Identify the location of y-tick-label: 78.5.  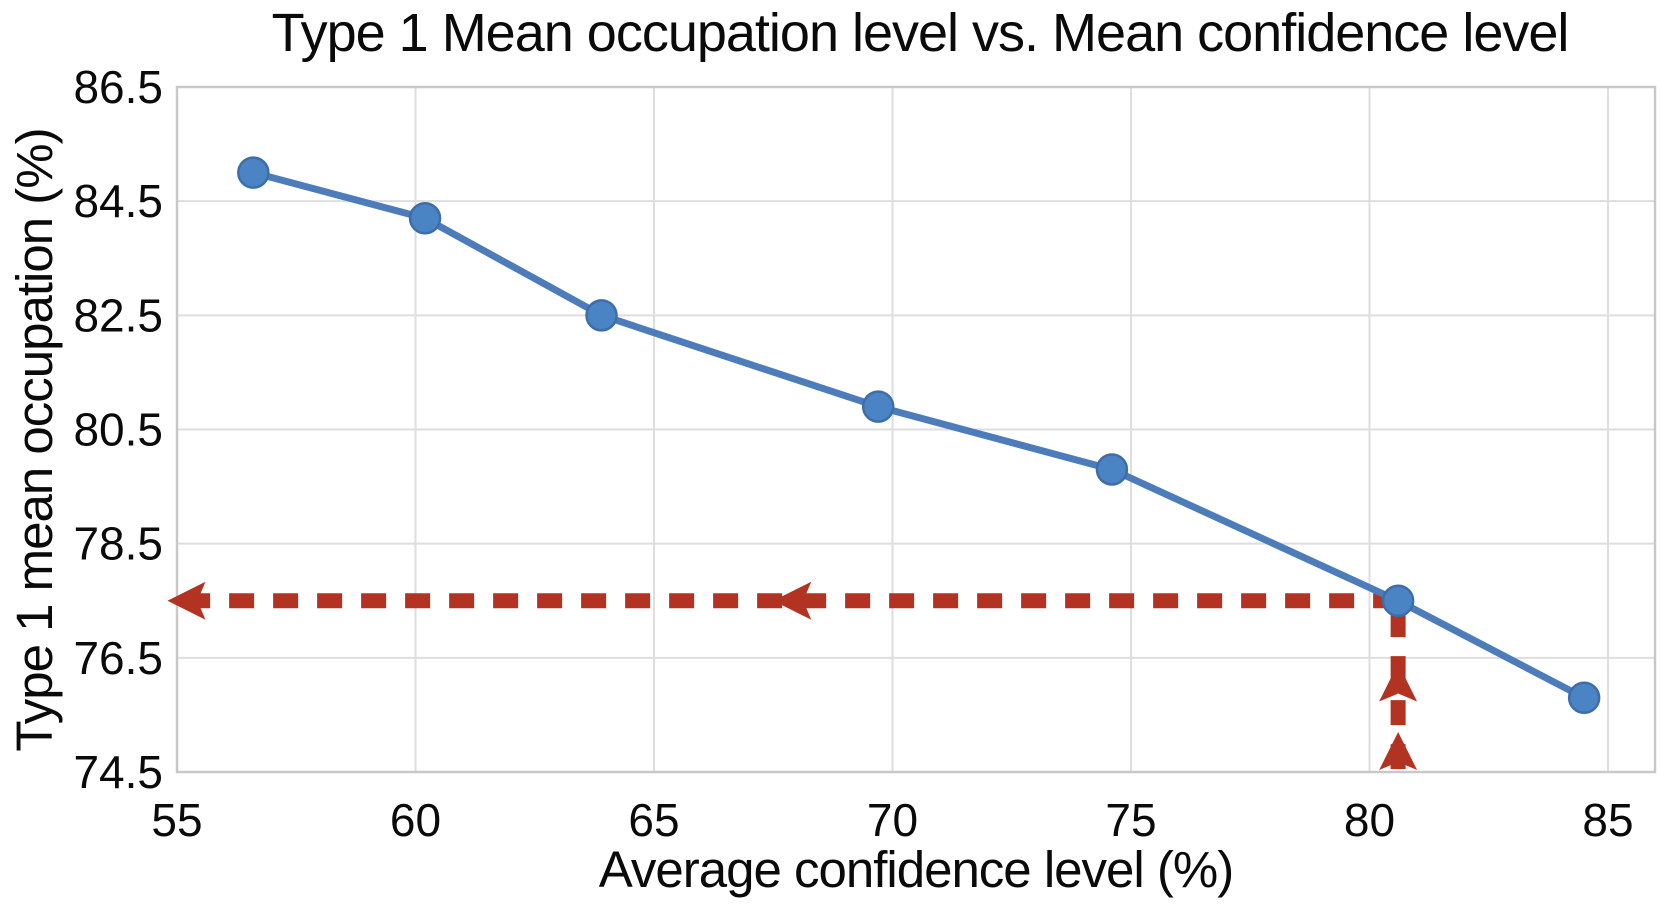
(118, 544).